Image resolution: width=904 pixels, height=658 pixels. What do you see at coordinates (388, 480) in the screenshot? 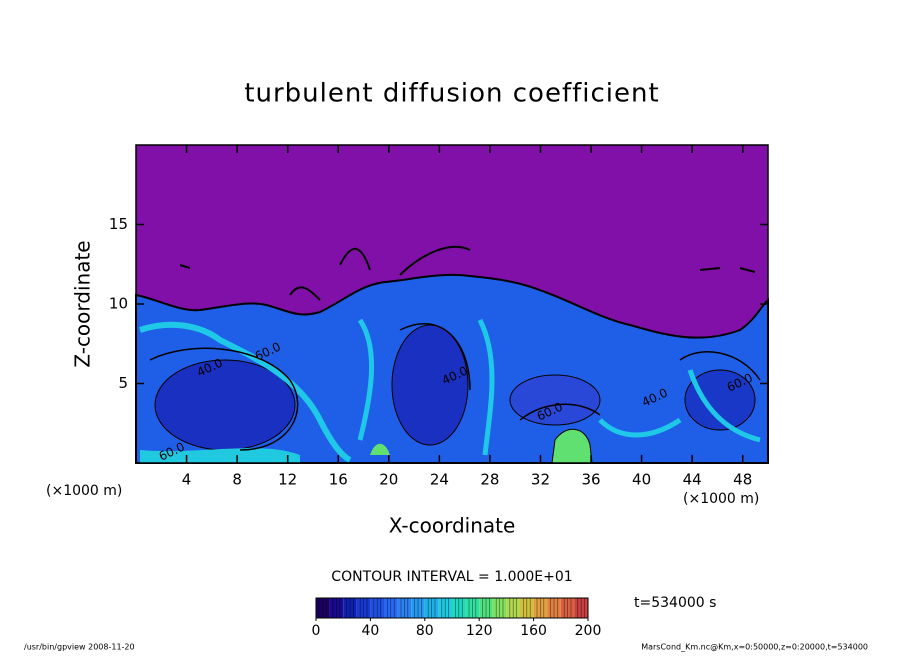
I see `x-tick-label: 20` at bounding box center [388, 480].